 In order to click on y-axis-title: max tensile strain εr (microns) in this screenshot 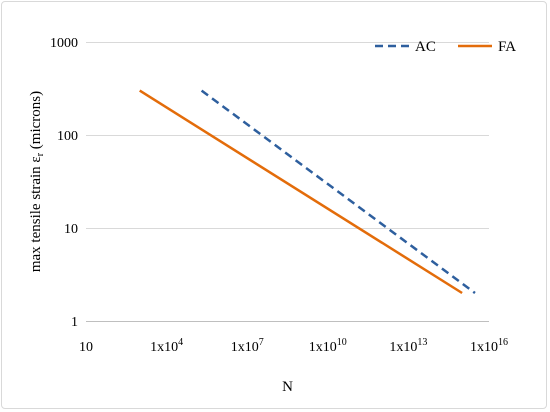, I will do `click(37, 181)`.